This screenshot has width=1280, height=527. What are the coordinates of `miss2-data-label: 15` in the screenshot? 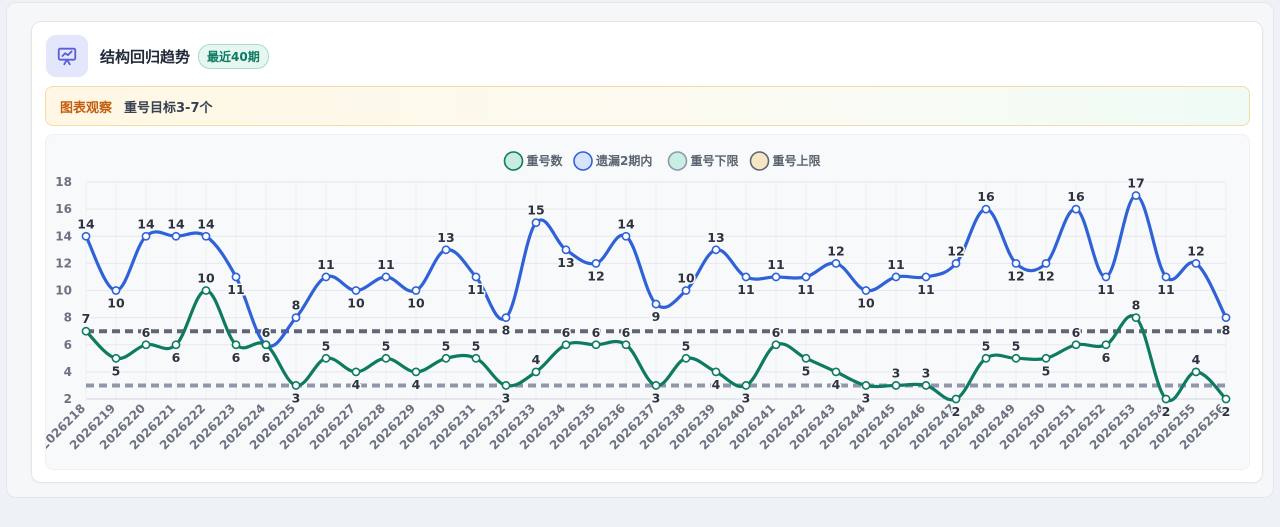 It's located at (535, 210).